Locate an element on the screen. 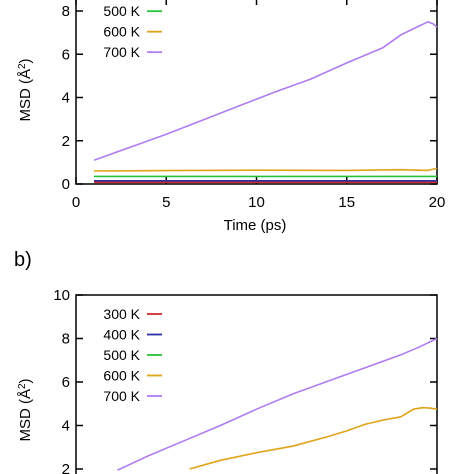 This screenshot has height=474, width=474. panel-label-b: b) is located at coordinates (23, 260).